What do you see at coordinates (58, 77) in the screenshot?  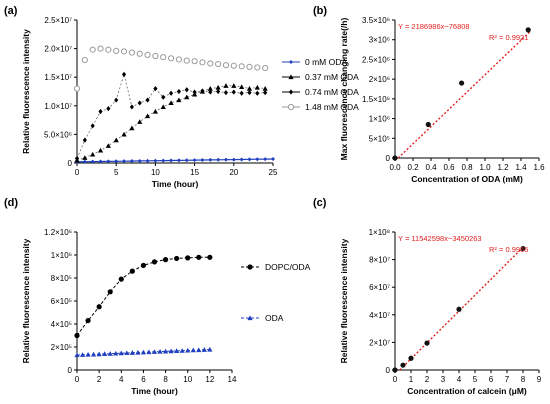 I see `y-tick-label: 1.5×10⁷` at bounding box center [58, 77].